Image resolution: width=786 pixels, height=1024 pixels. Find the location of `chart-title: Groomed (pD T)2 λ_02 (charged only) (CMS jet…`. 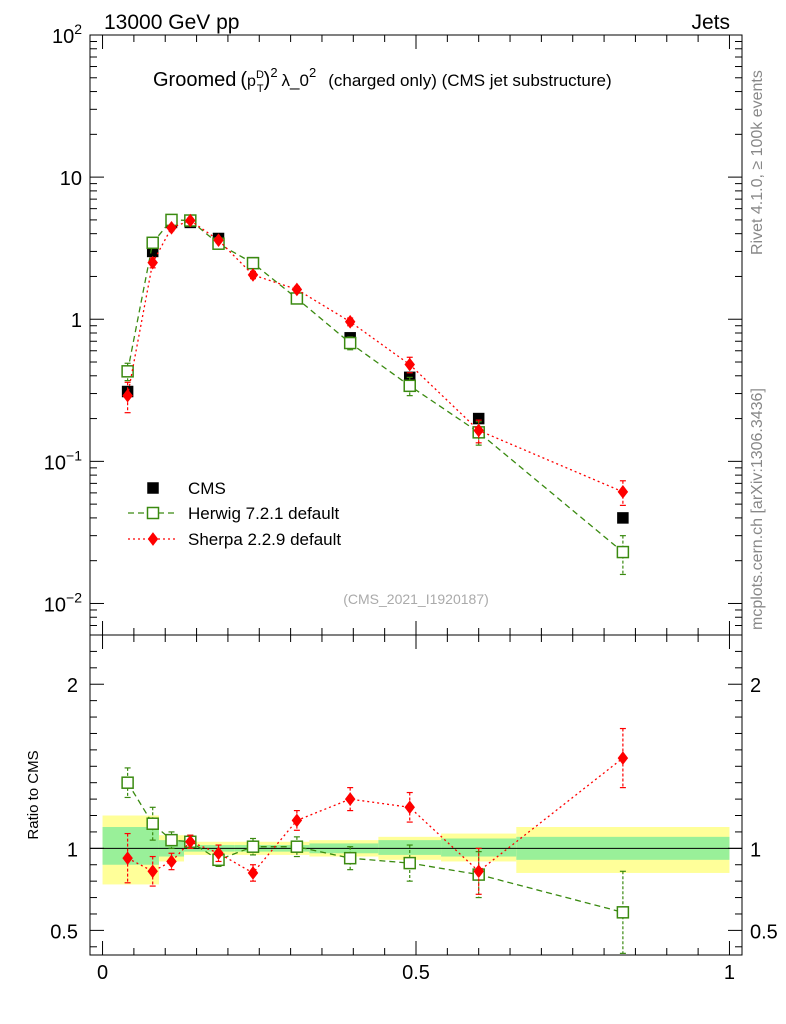

chart-title: Groomed (pD T)2 λ_02 (charged only) (CMS jet… is located at coordinates (382, 80).